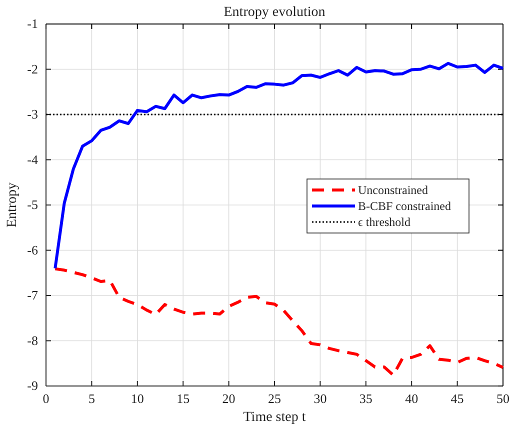  What do you see at coordinates (32, 340) in the screenshot?
I see `y-tick-label: -8` at bounding box center [32, 340].